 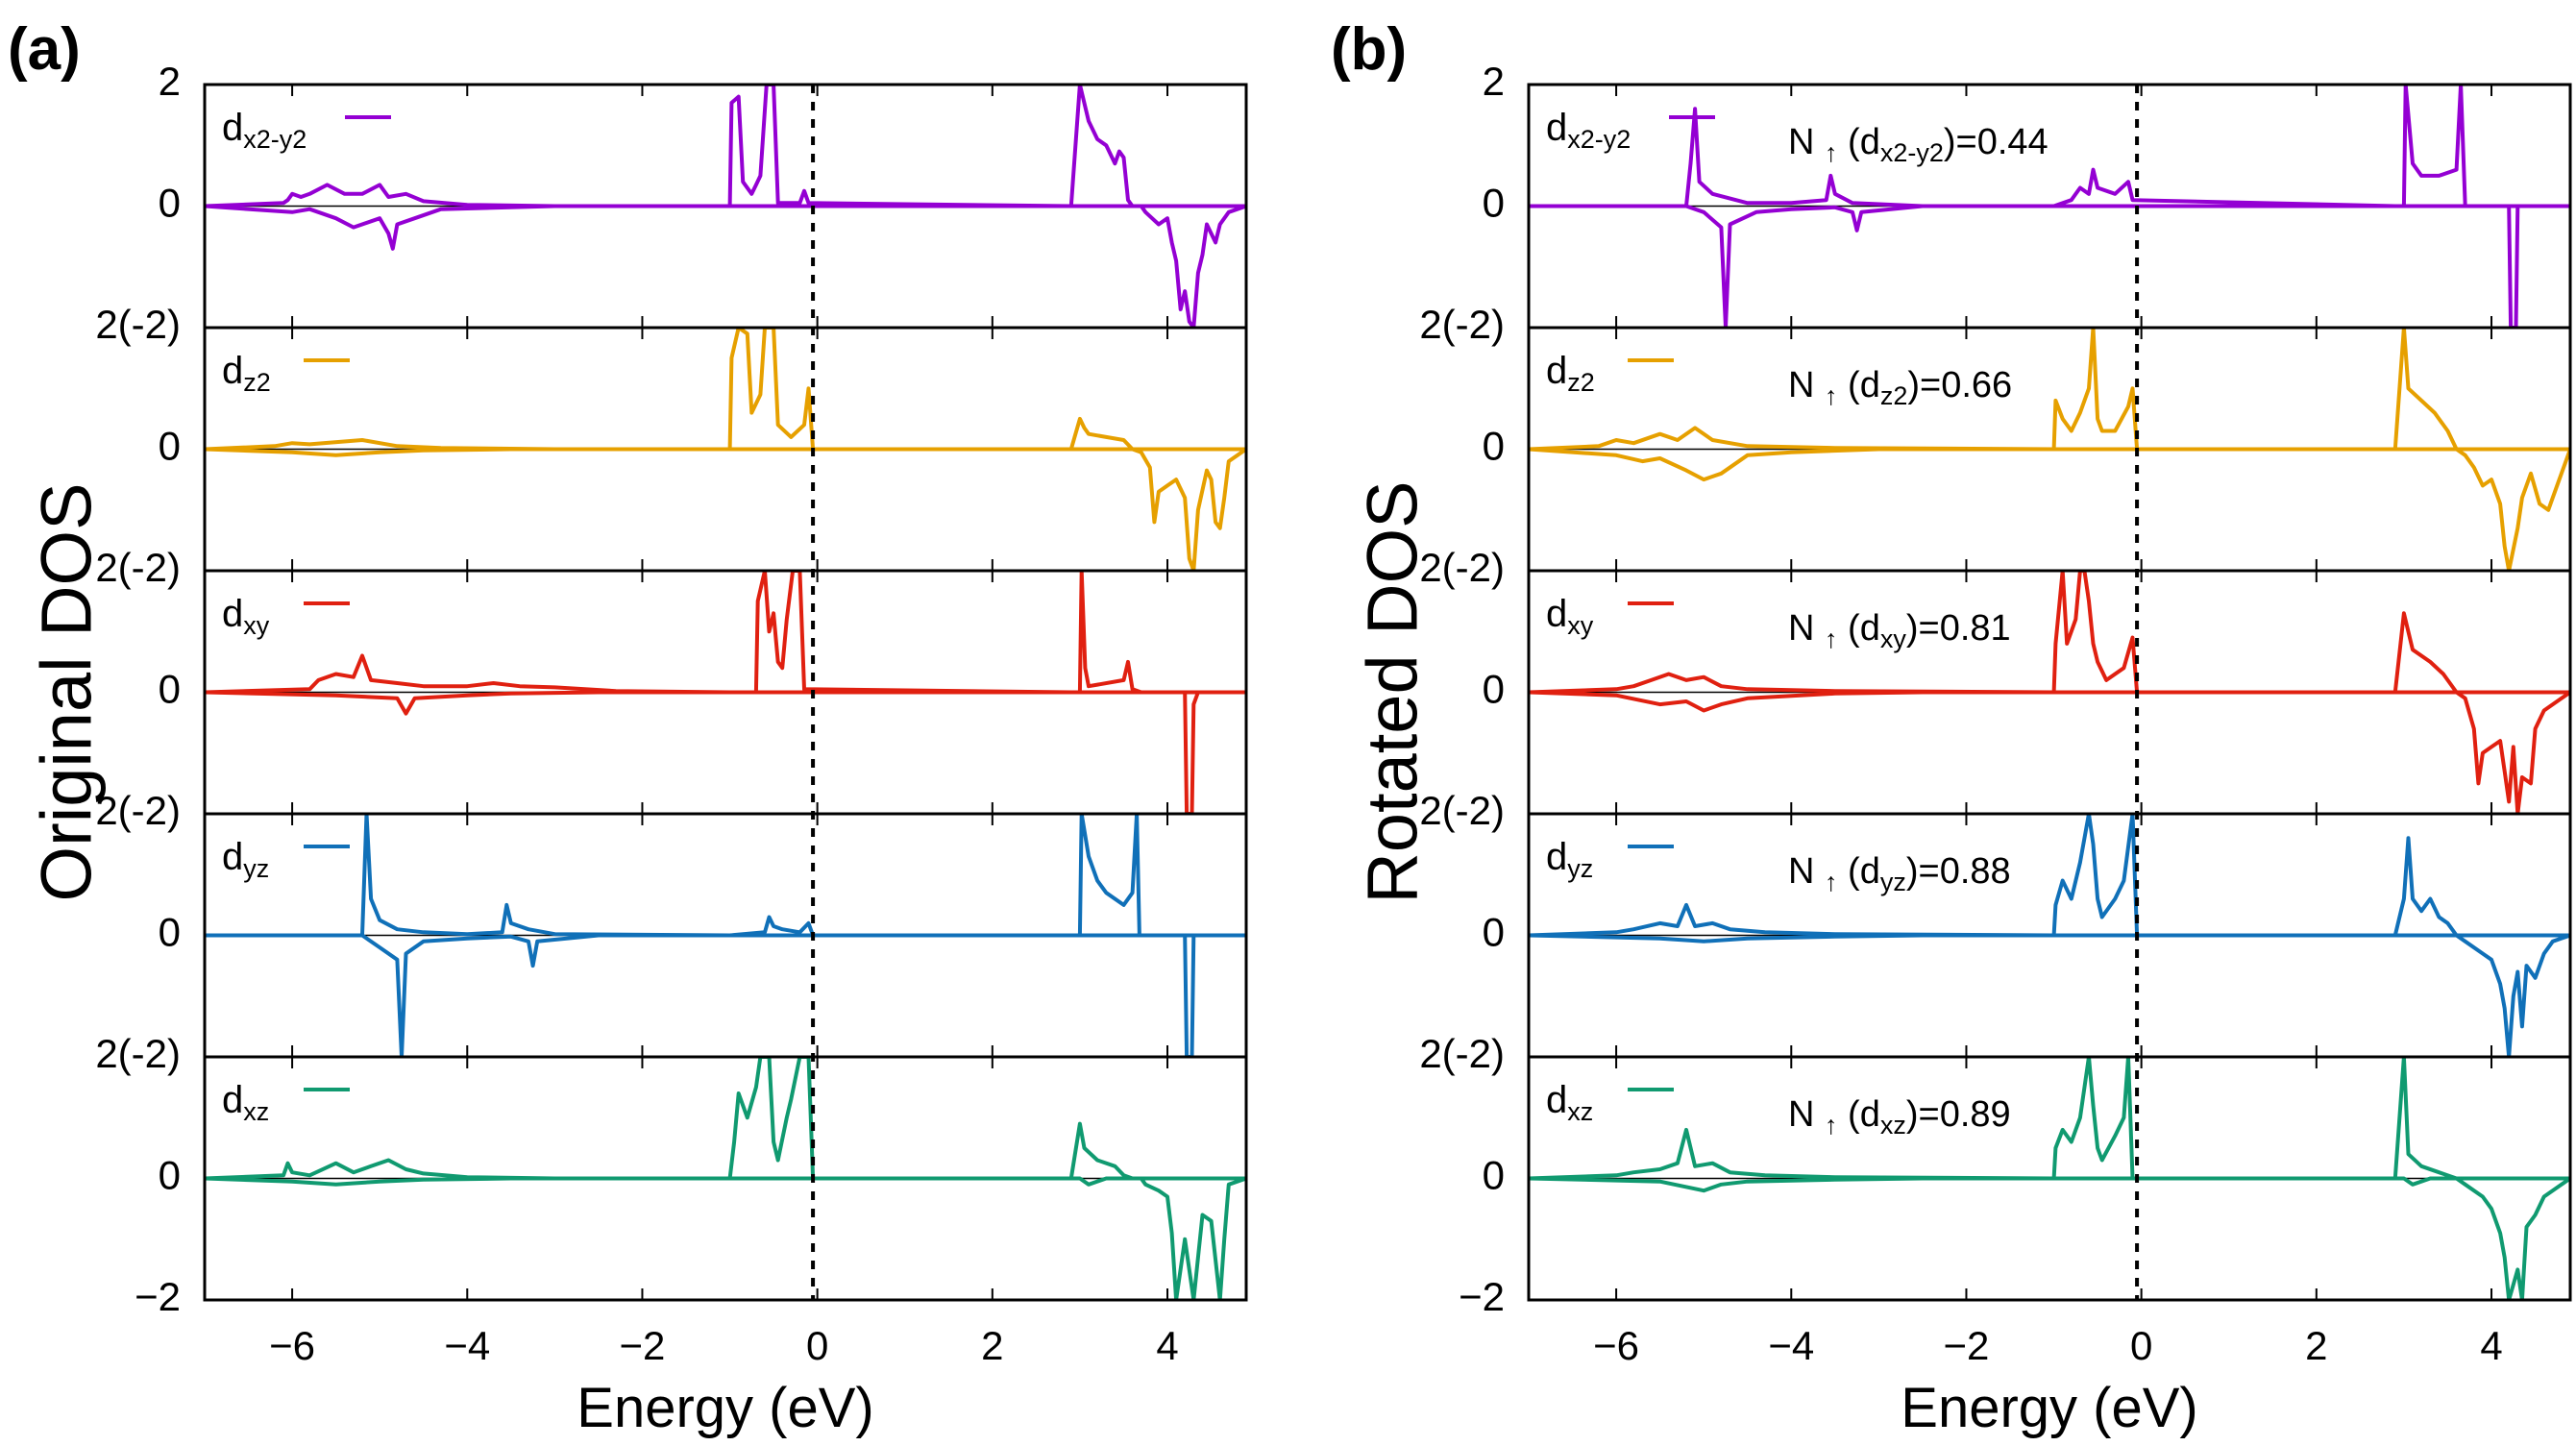 I want to click on subplot-dz2: dz2 N ↑ (dz2)=0.66, so click(x=2049, y=450).